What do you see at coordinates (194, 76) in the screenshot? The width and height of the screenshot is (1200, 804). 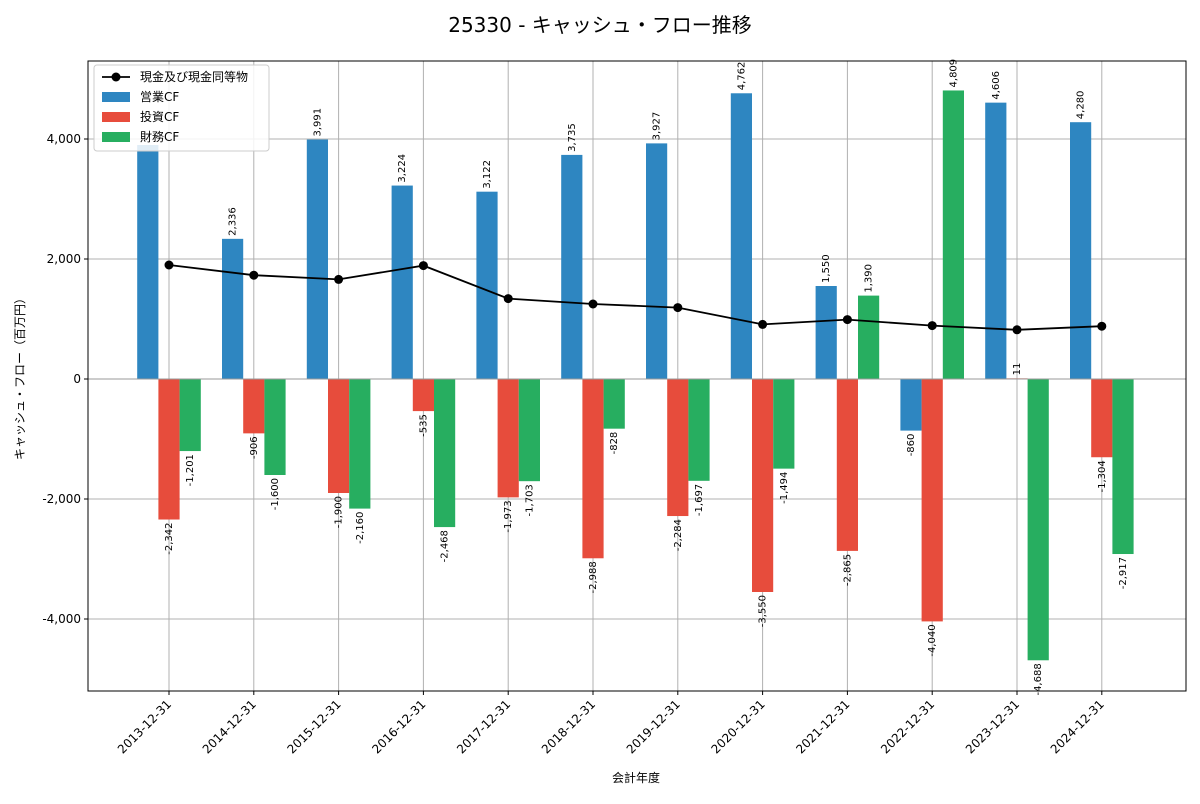 I see `legend-label: 現金及び現金同等物` at bounding box center [194, 76].